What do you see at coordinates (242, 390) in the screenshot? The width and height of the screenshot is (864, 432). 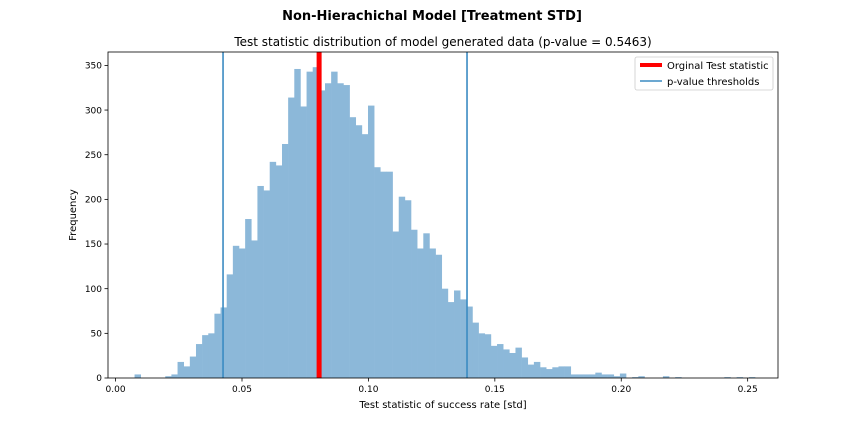 I see `x-tick-label: 0.05` at bounding box center [242, 390].